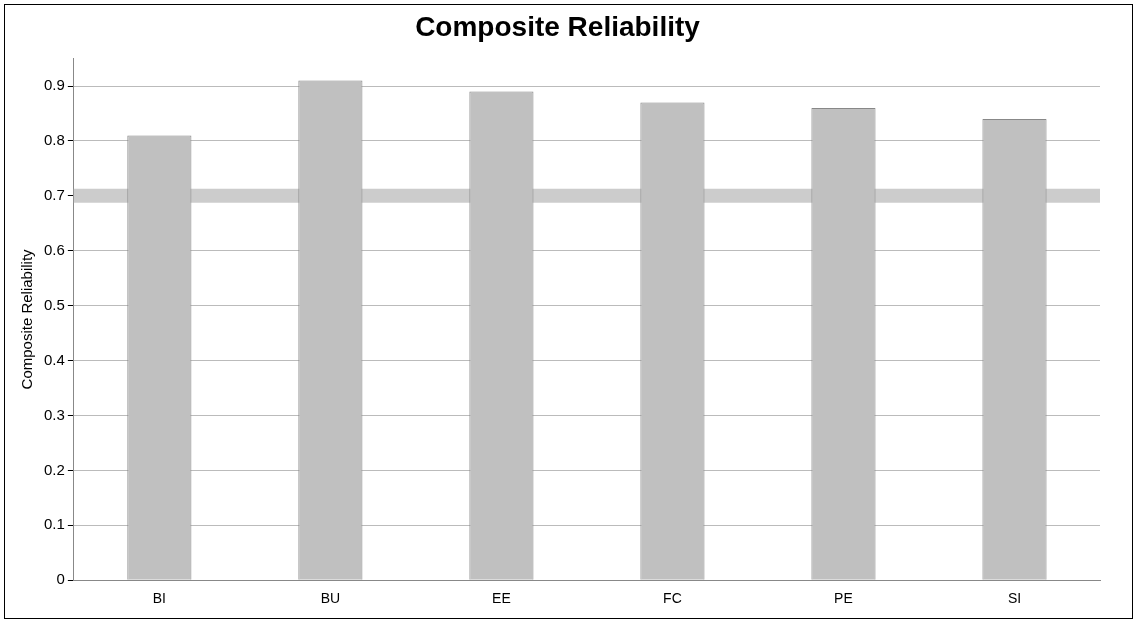  Describe the element at coordinates (54, 304) in the screenshot. I see `y-tick-label: 0.5` at that location.